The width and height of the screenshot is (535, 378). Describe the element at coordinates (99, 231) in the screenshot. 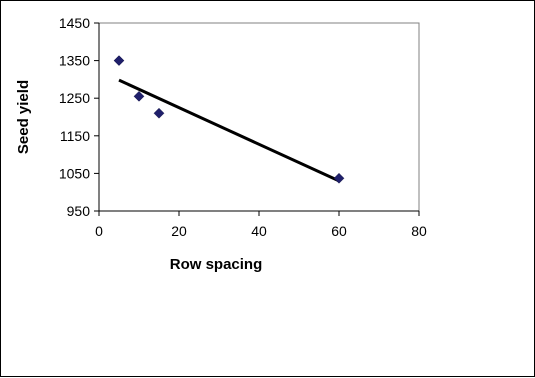

I see `x-tick-label: 0` at that location.